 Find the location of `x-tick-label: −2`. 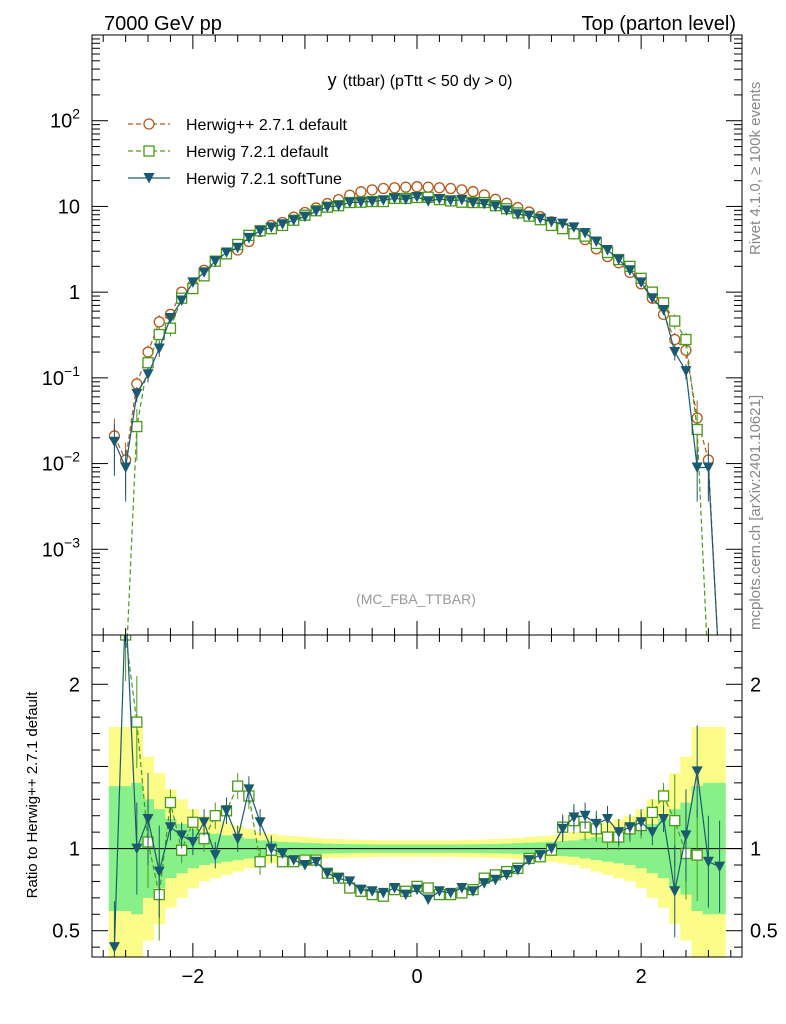

x-tick-label: −2 is located at coordinates (192, 977).